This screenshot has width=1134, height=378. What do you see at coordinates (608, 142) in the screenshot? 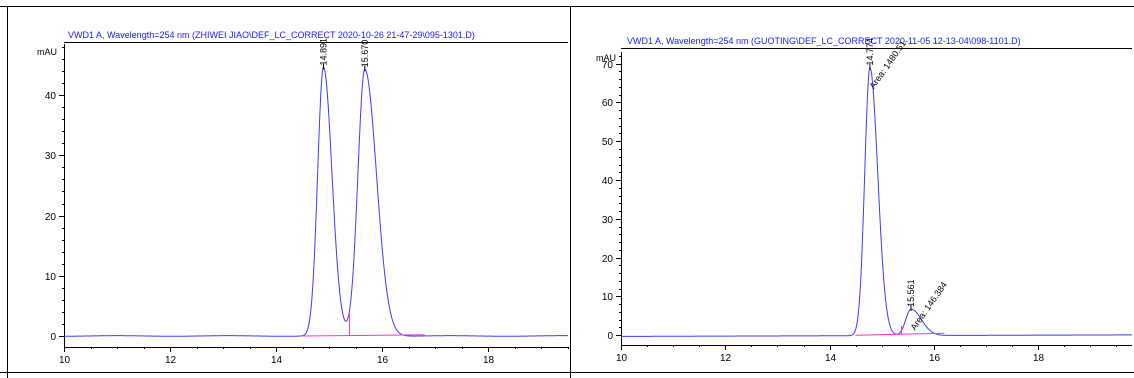
I see `y-tick-label: 50` at bounding box center [608, 142].